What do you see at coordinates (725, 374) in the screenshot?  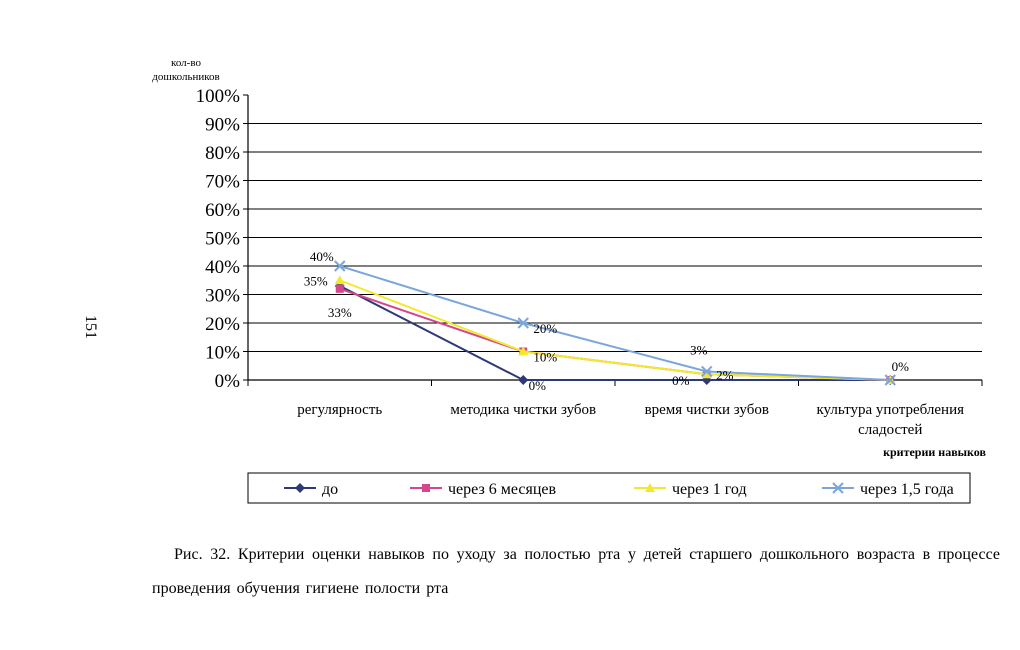 I see `data-label: 2%` at bounding box center [725, 374].